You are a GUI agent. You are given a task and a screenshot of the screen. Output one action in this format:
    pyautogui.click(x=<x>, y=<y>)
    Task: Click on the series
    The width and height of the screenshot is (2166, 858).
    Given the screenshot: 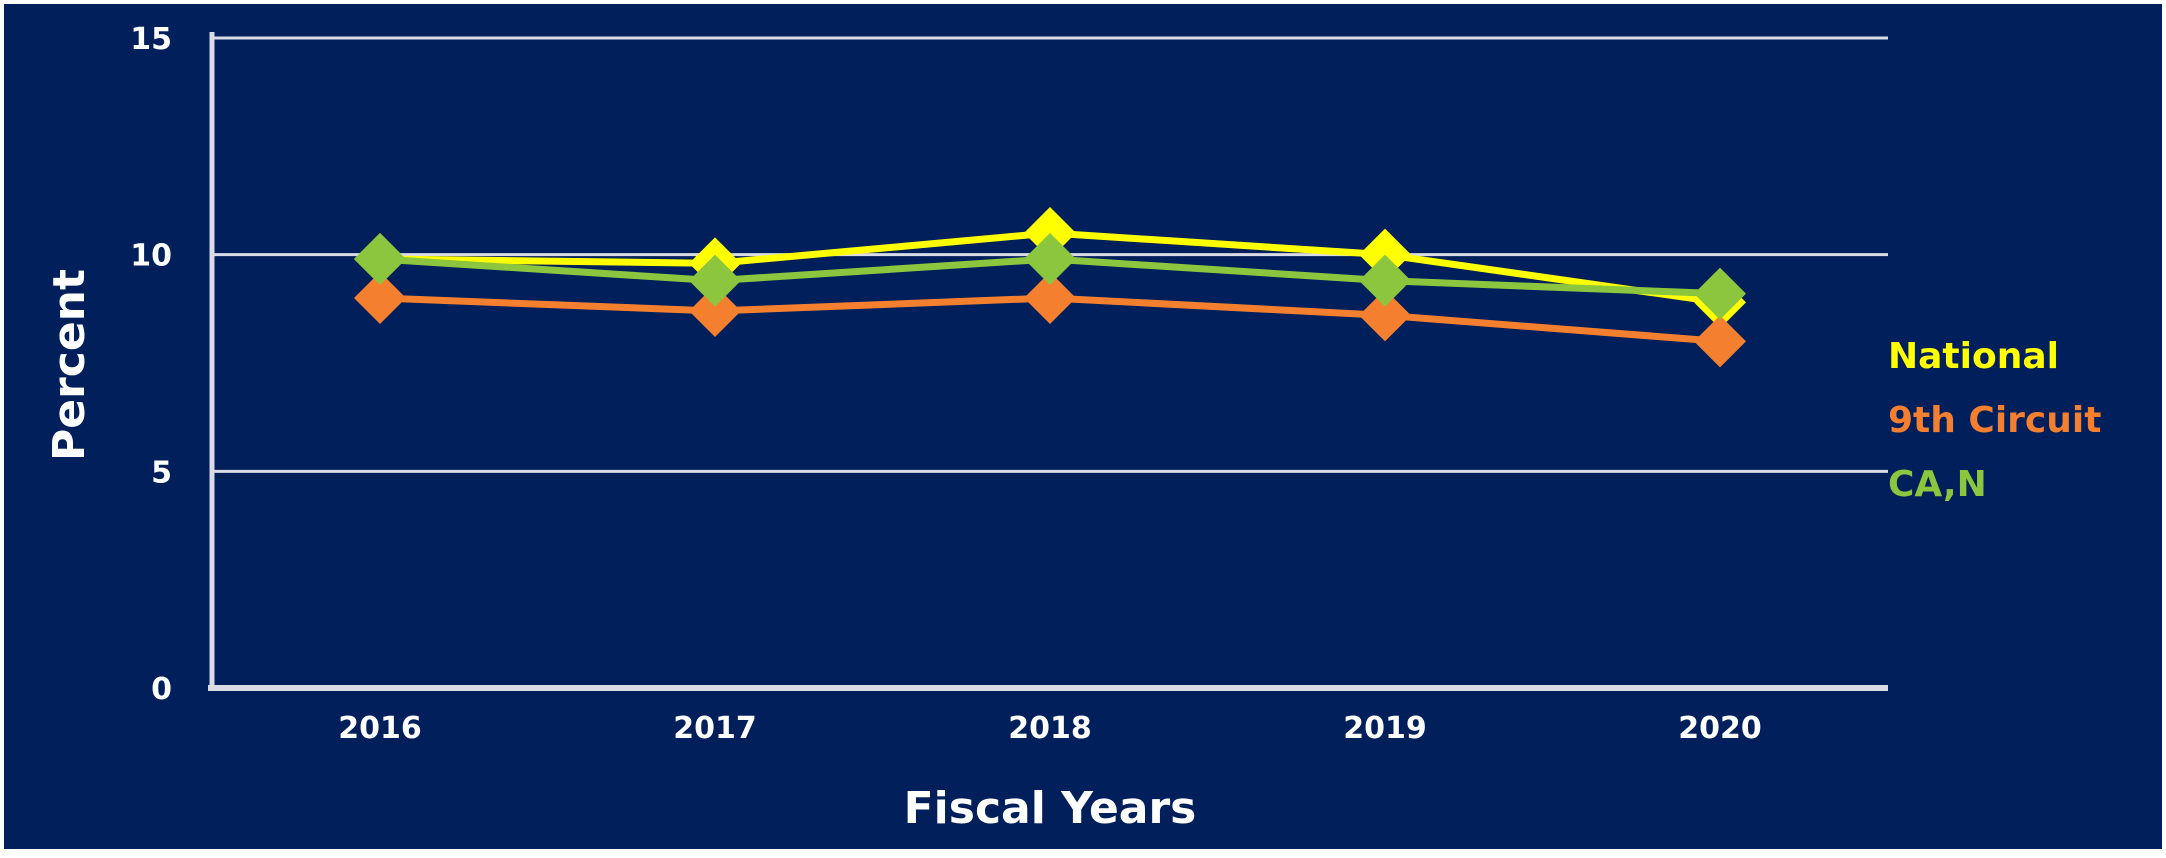 What is the action you would take?
    pyautogui.click(x=1050, y=287)
    